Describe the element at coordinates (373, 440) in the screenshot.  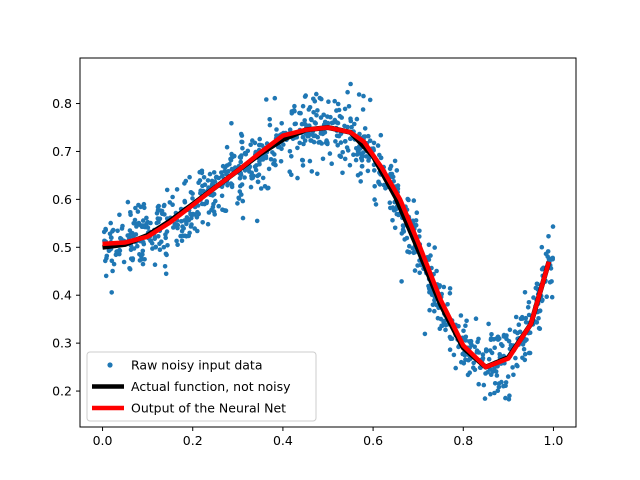
I see `x-tick-label: 0.6` at that location.